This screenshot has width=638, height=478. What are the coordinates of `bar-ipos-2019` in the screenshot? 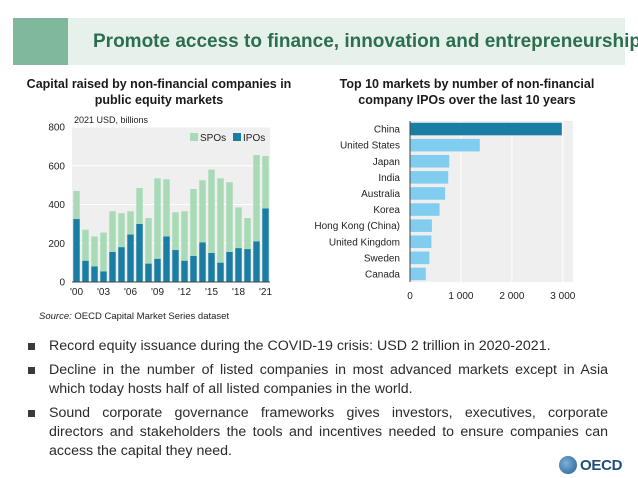 It's located at (247, 265).